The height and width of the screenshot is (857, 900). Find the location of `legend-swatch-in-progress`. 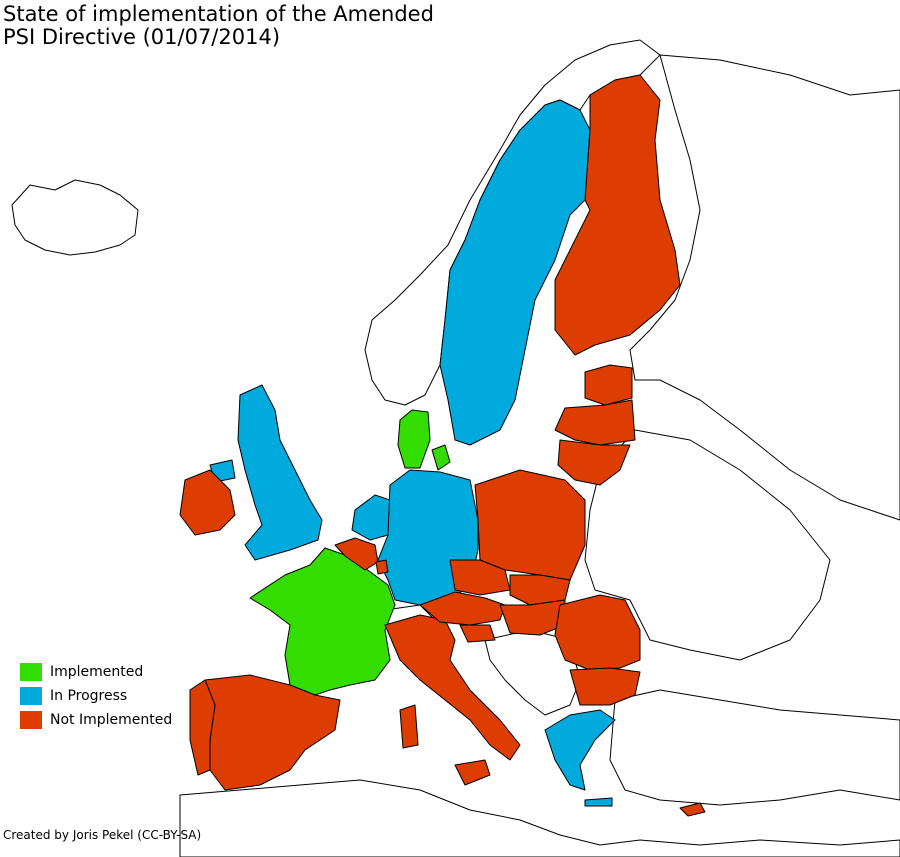

legend-swatch-in-progress is located at coordinates (31, 696).